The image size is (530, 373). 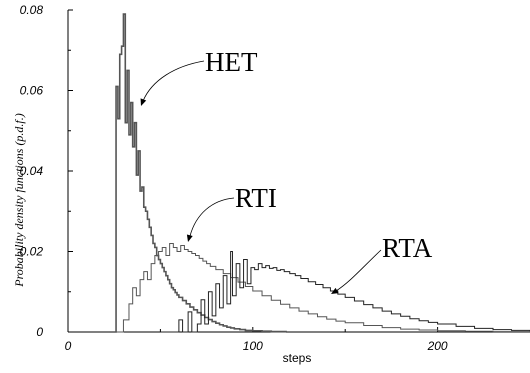 I want to click on annotation-rti-arrowhead, so click(x=189, y=238).